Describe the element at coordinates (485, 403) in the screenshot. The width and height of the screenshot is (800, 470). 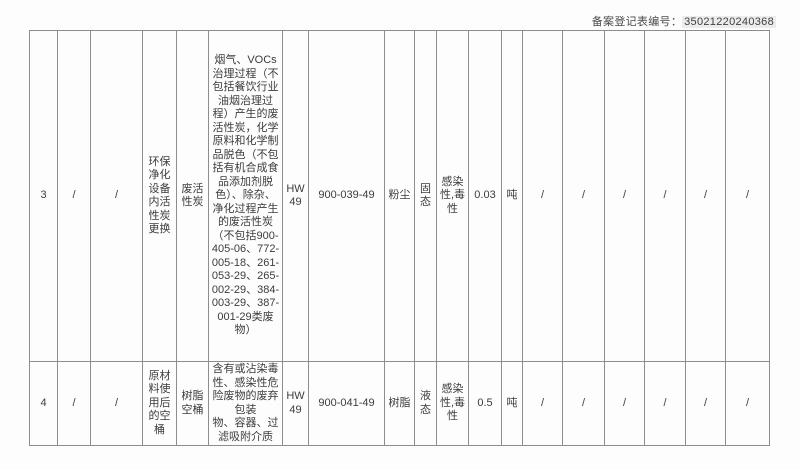
I see `cell-quantity: 0.5` at that location.